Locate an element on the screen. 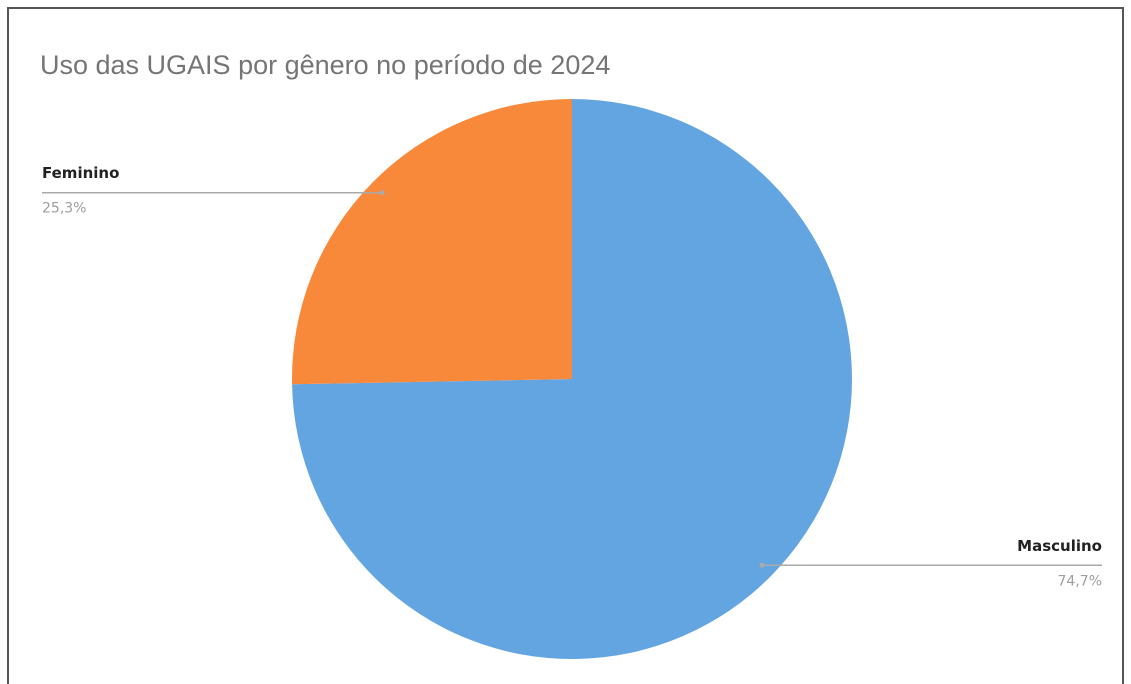 This screenshot has width=1131, height=684. slice-value: 74,7% is located at coordinates (1080, 581).